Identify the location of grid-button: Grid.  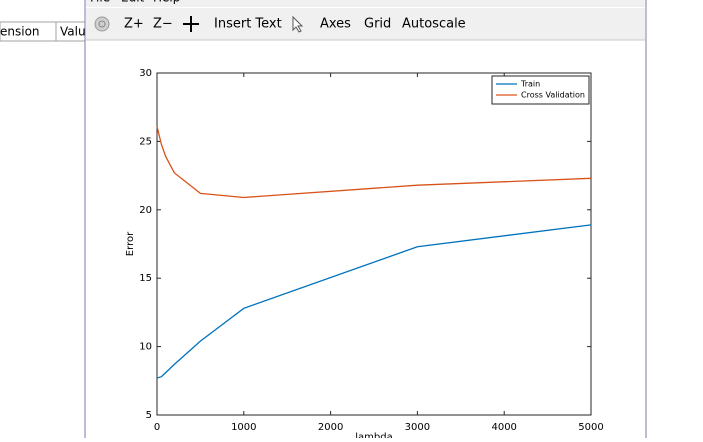
(377, 24).